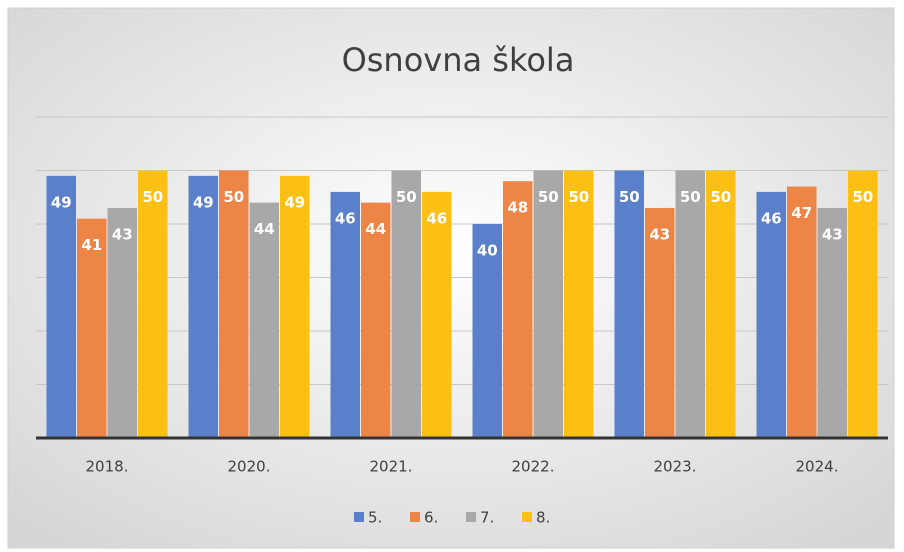  I want to click on x-tick-label: 2023., so click(675, 467).